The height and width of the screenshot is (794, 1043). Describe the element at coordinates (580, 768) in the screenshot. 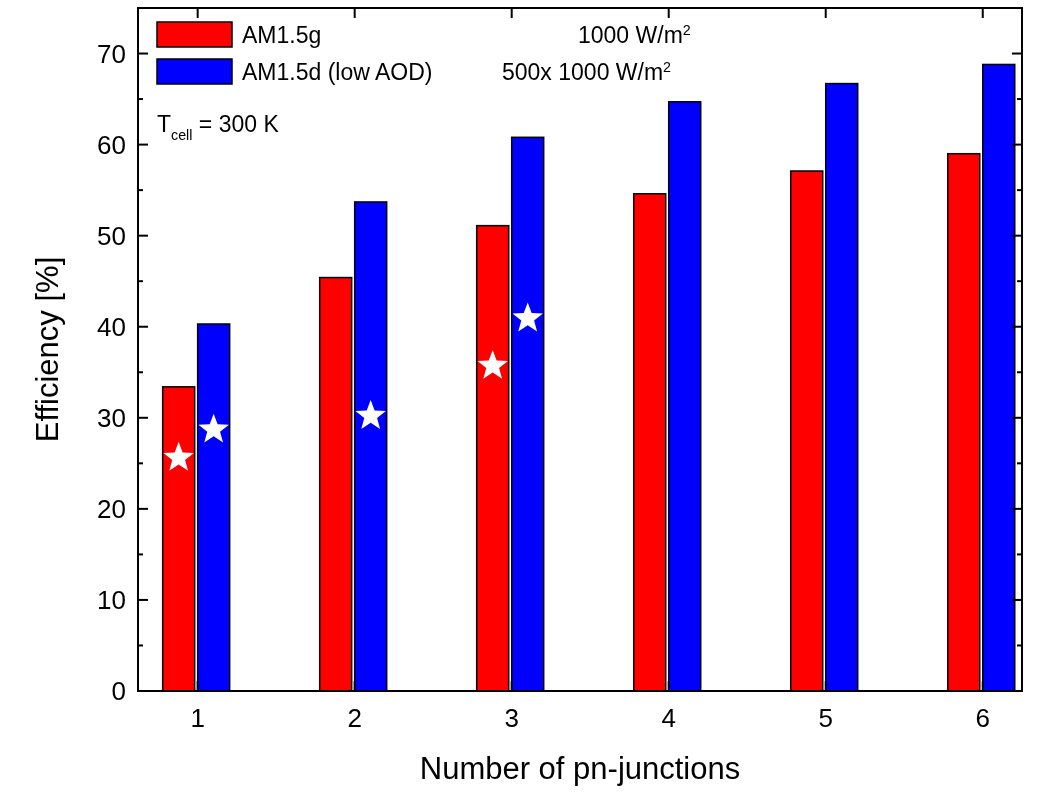

I see `x-axis-title: Number of pn-junctions` at that location.